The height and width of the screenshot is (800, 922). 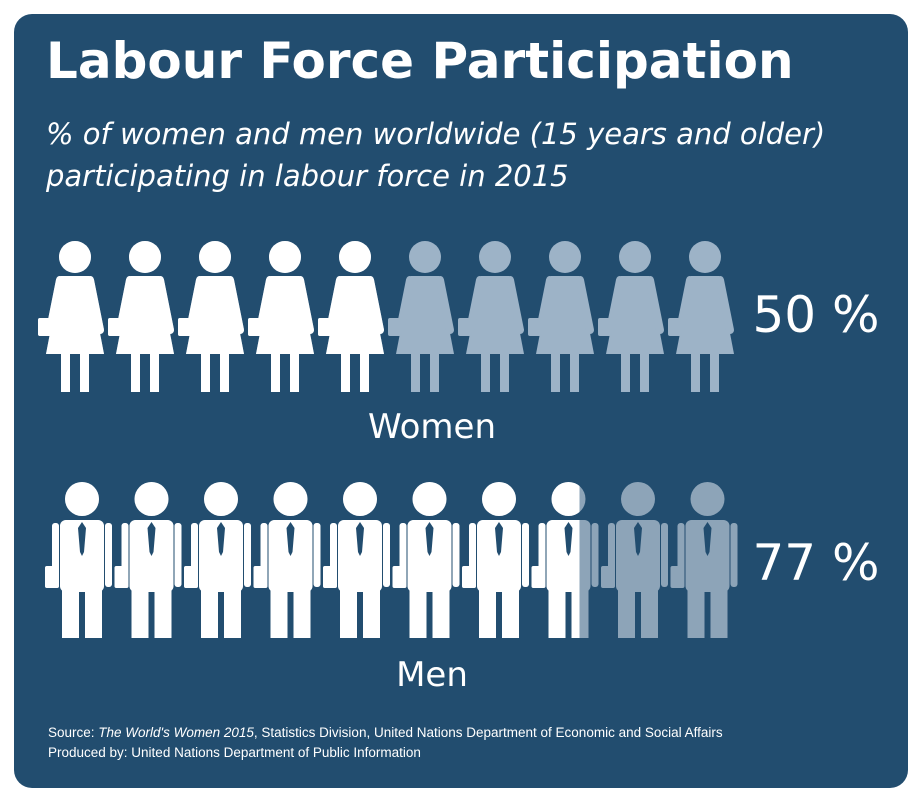 What do you see at coordinates (176, 732) in the screenshot?
I see `source-title: The World's Women 2015` at bounding box center [176, 732].